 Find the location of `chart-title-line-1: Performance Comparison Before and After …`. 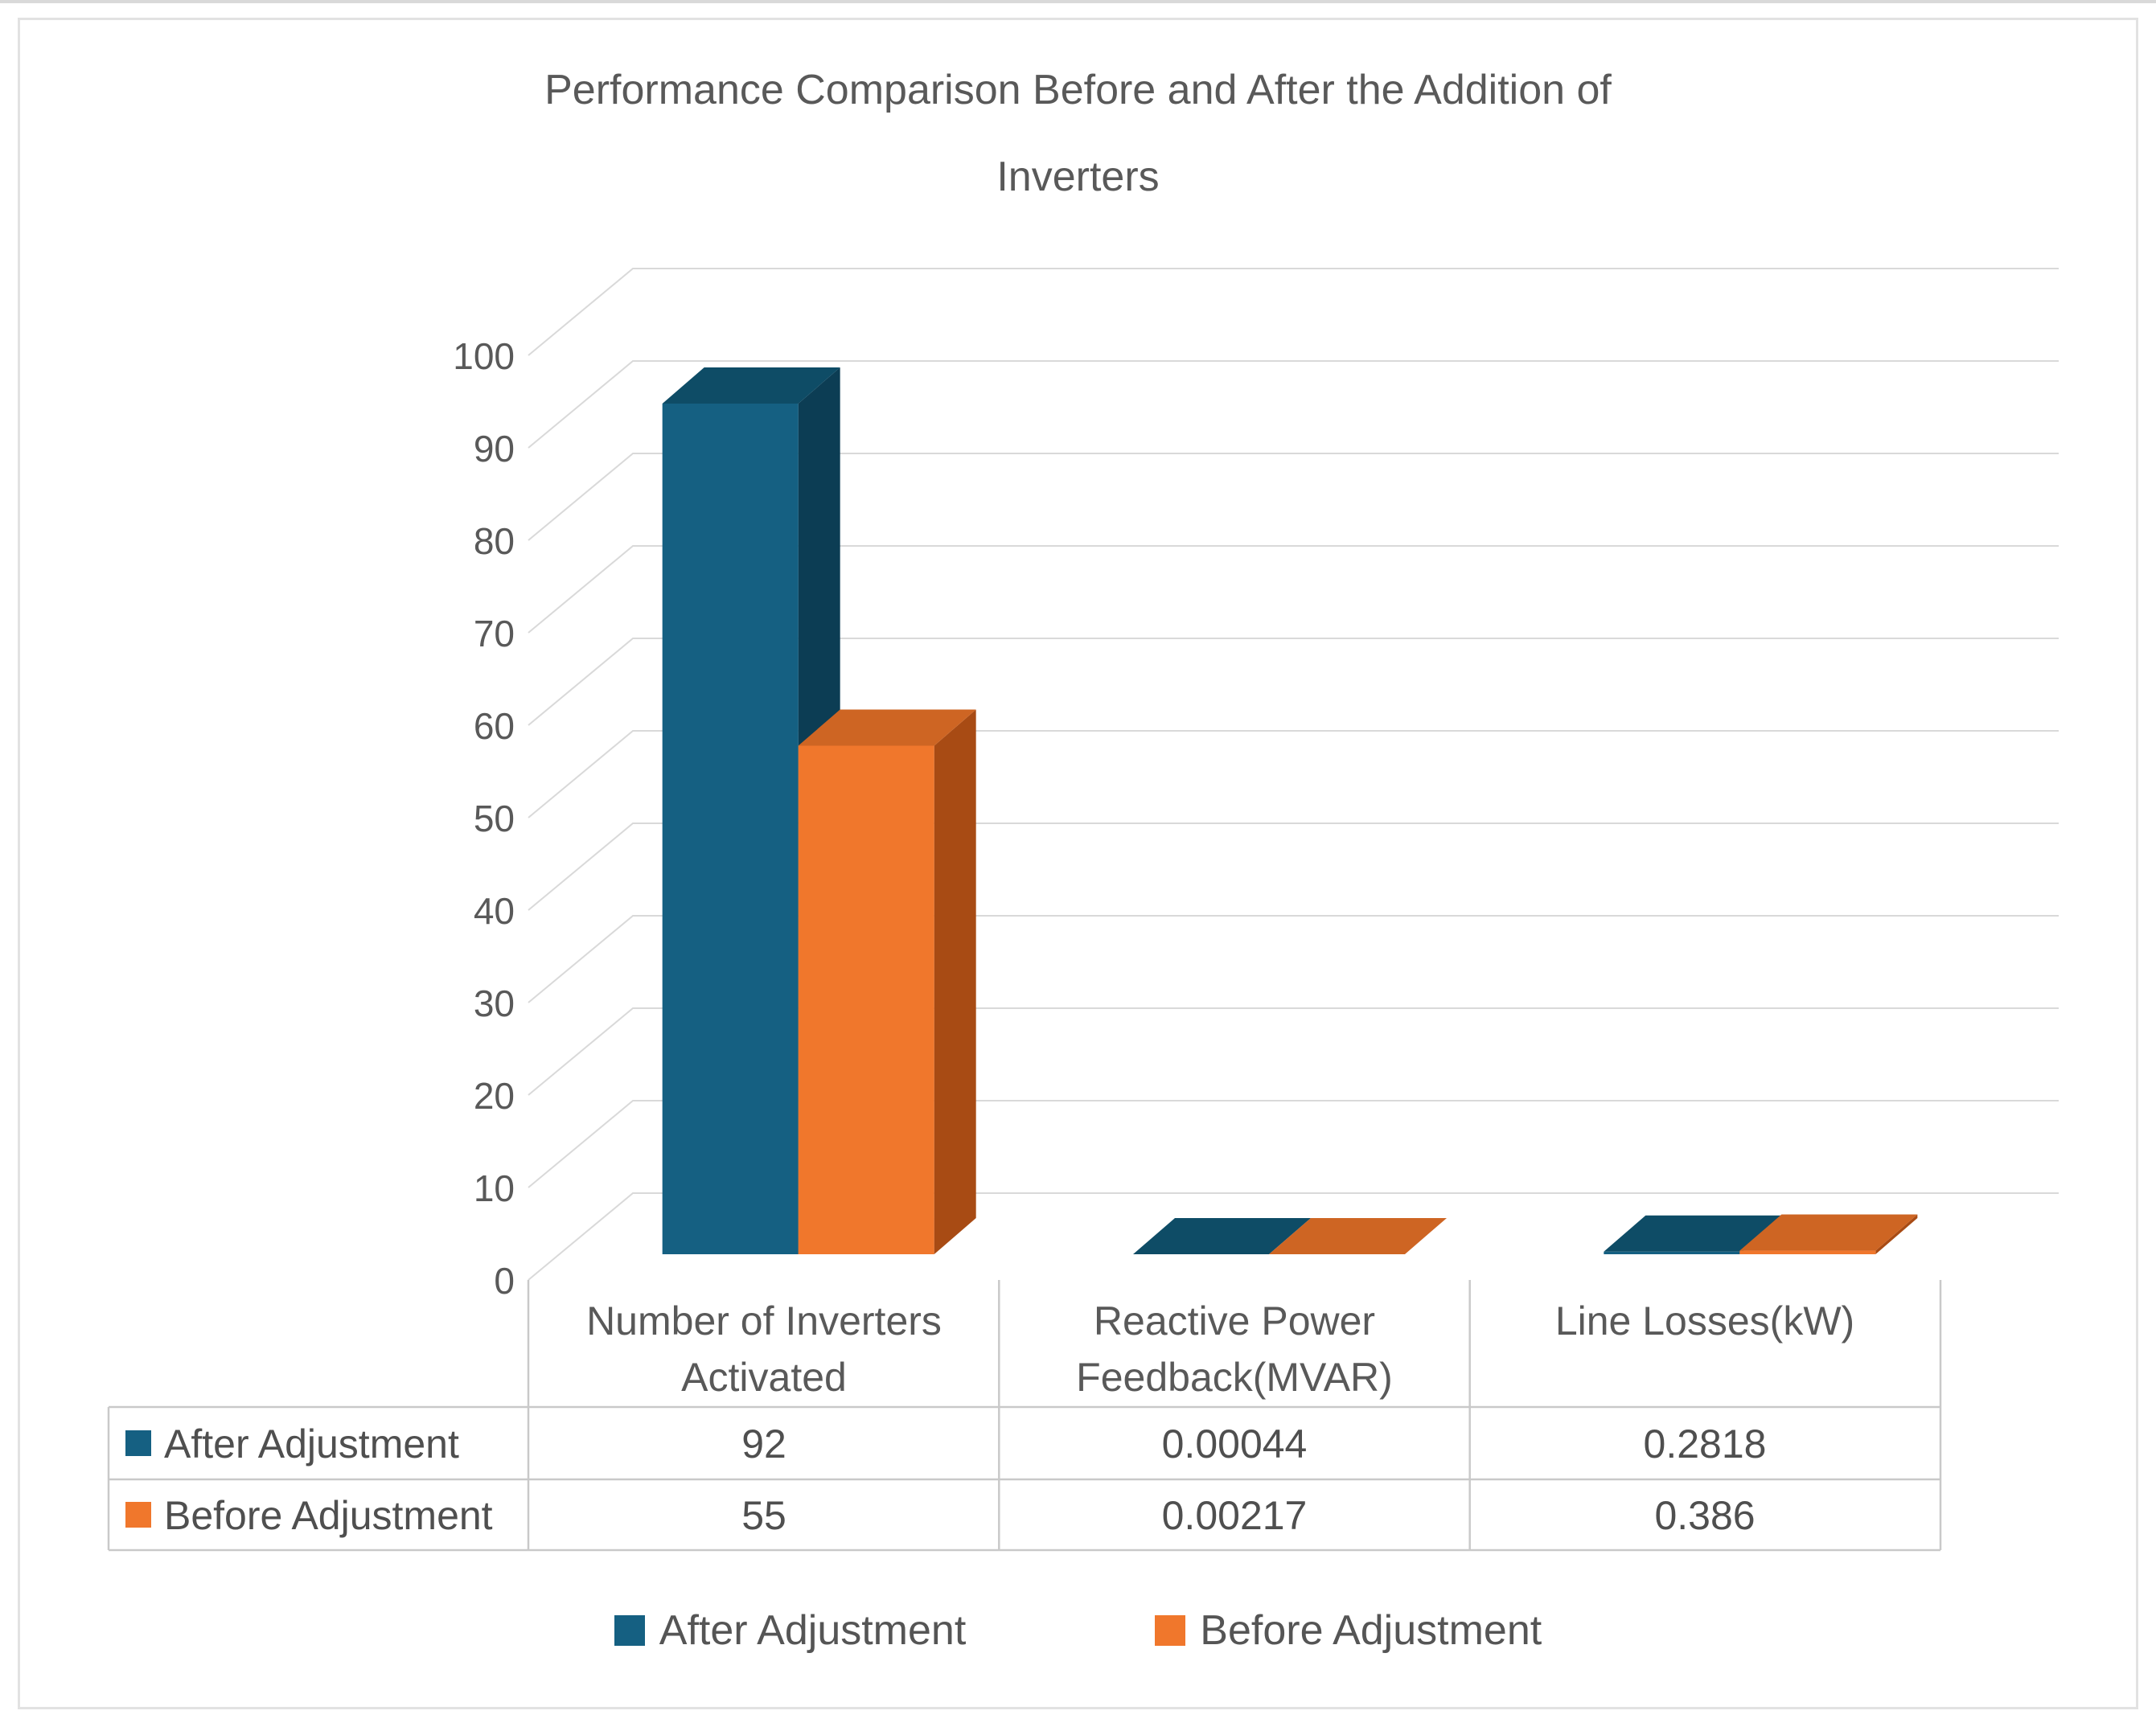

chart-title-line-1: Performance Comparison Before and After … is located at coordinates (1078, 90).